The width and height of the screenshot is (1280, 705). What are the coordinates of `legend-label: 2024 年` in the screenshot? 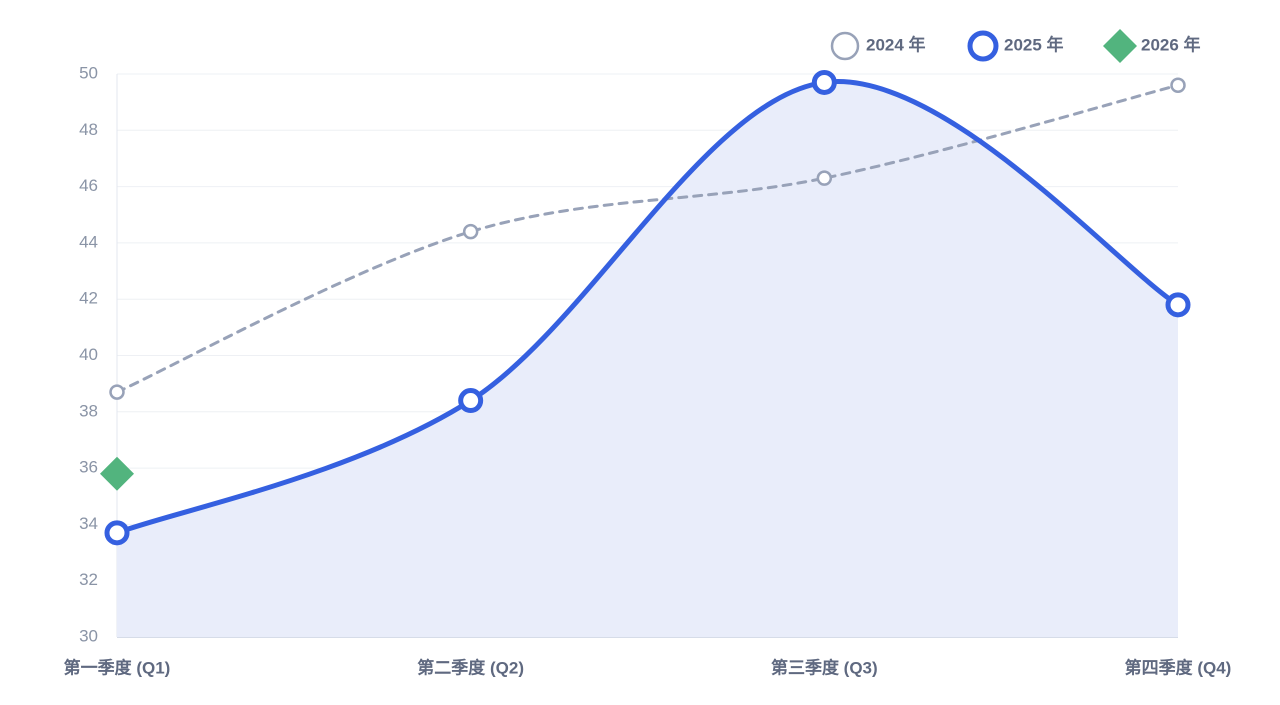 It's located at (896, 44).